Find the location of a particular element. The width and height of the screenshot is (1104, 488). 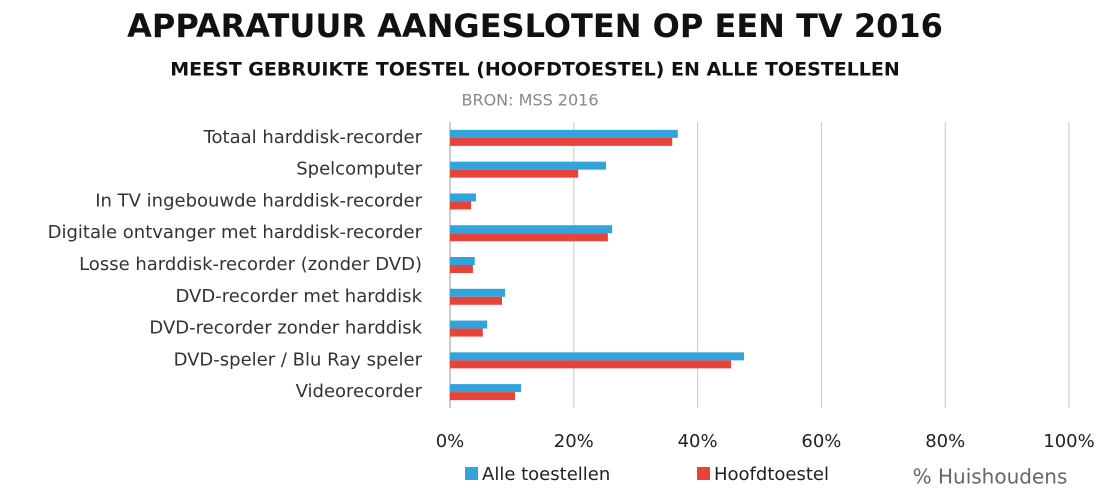

x-tick-label: 100% is located at coordinates (1068, 441).